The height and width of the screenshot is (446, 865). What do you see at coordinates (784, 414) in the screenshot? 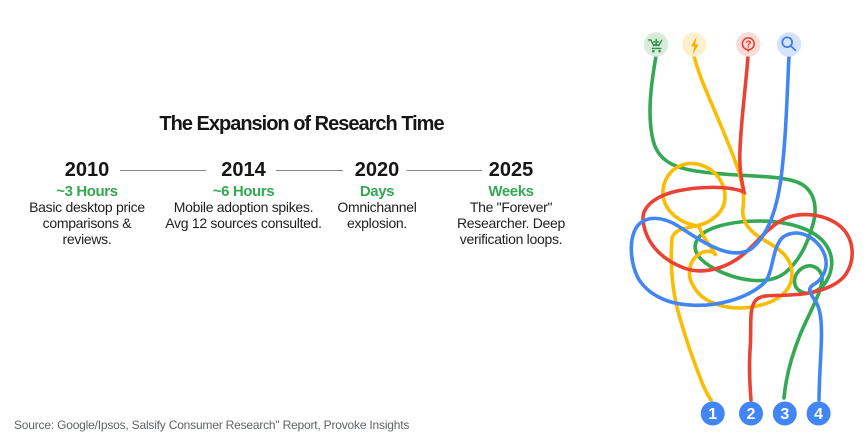
I see `svg-text: 3` at bounding box center [784, 414].